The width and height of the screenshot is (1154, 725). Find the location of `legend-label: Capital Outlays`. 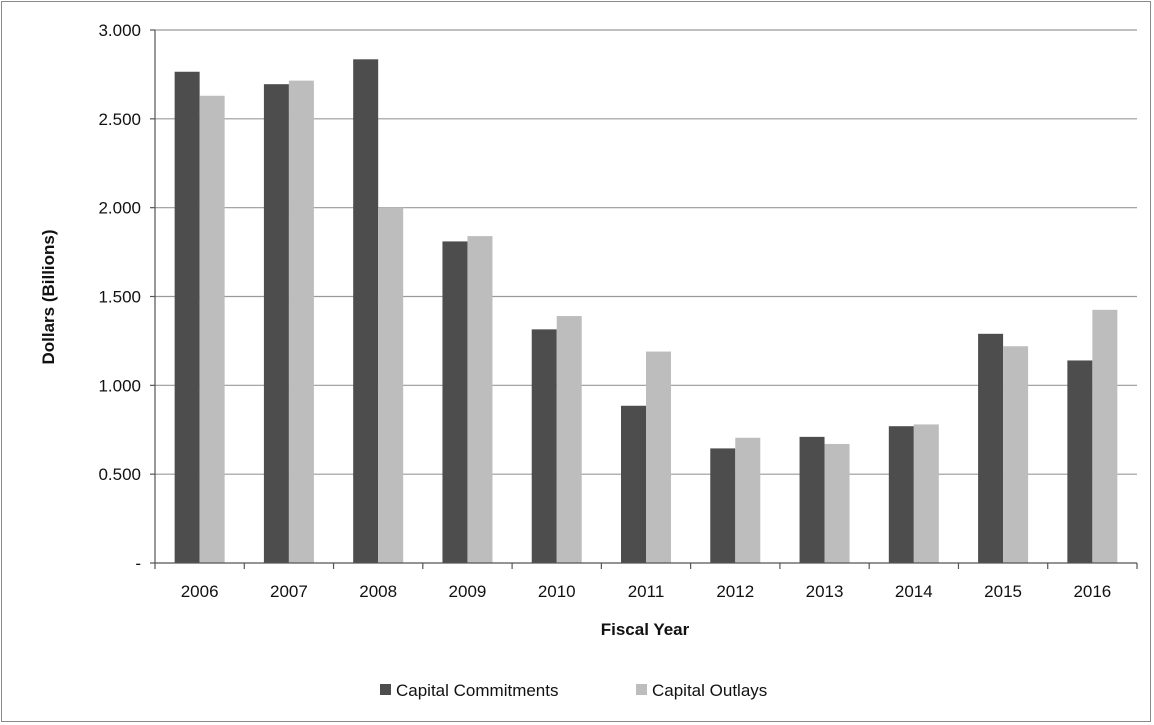

legend-label: Capital Outlays is located at coordinates (709, 690).